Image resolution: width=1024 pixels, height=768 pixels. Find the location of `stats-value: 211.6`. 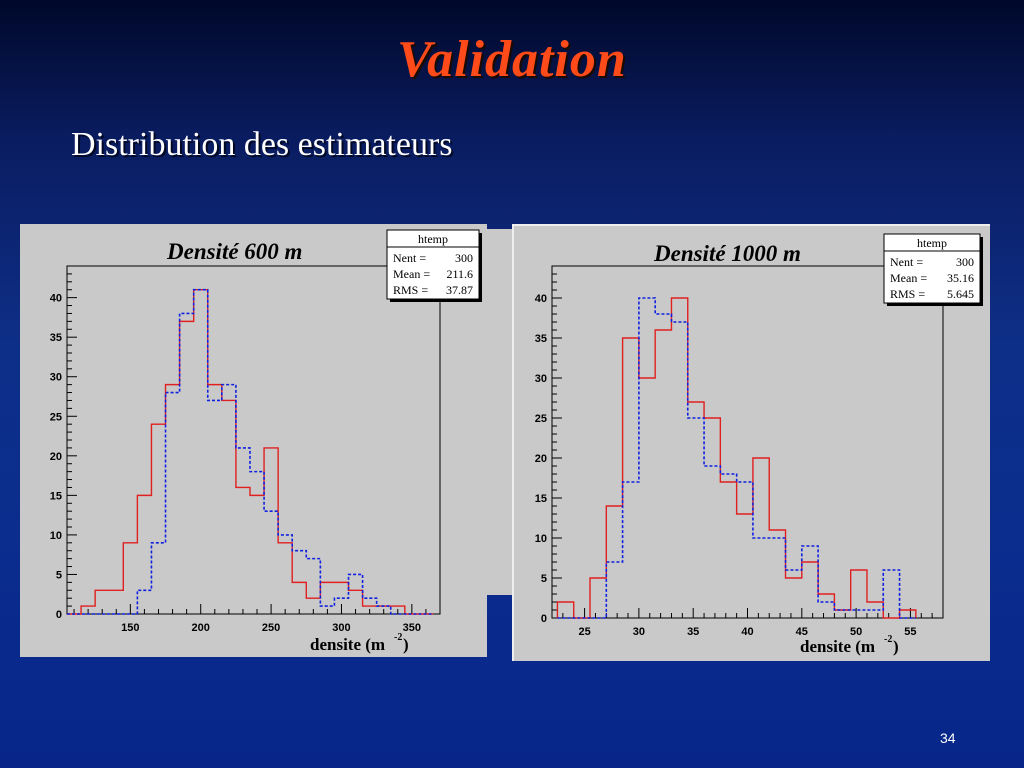

stats-value: 211.6 is located at coordinates (459, 274).